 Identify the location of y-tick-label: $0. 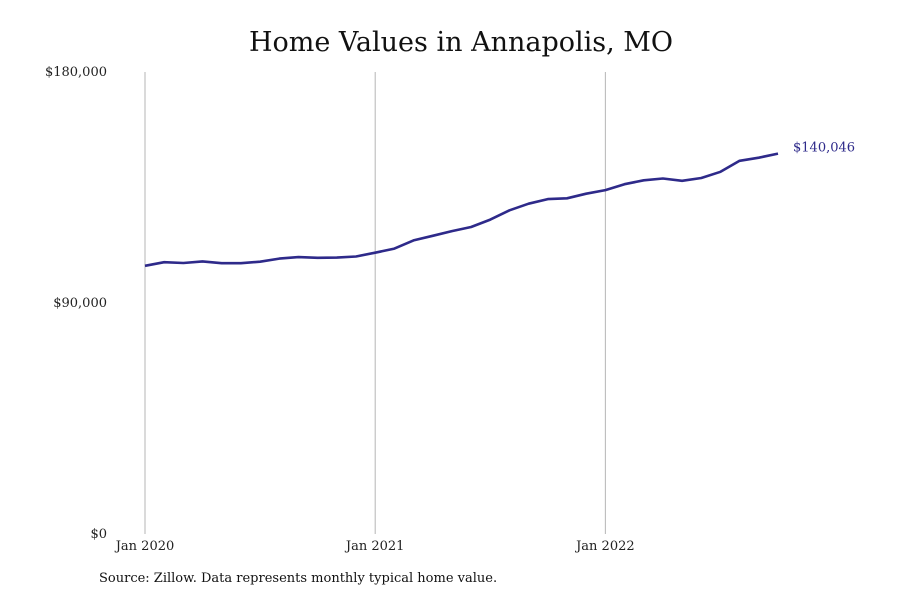
(98, 534).